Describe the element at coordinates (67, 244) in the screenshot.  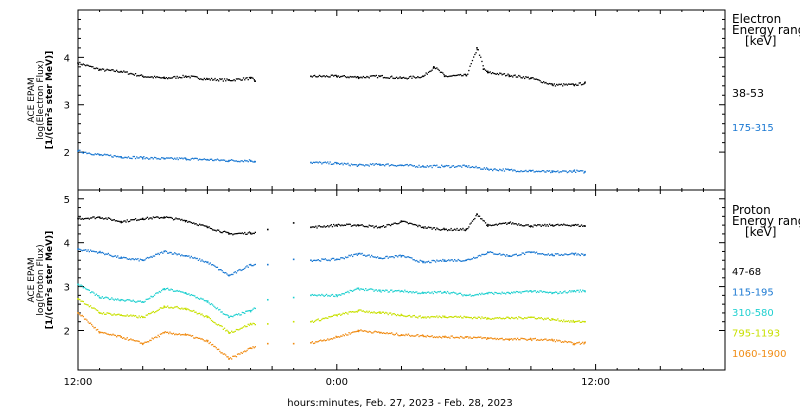
I see `y-tick-label: 4` at that location.